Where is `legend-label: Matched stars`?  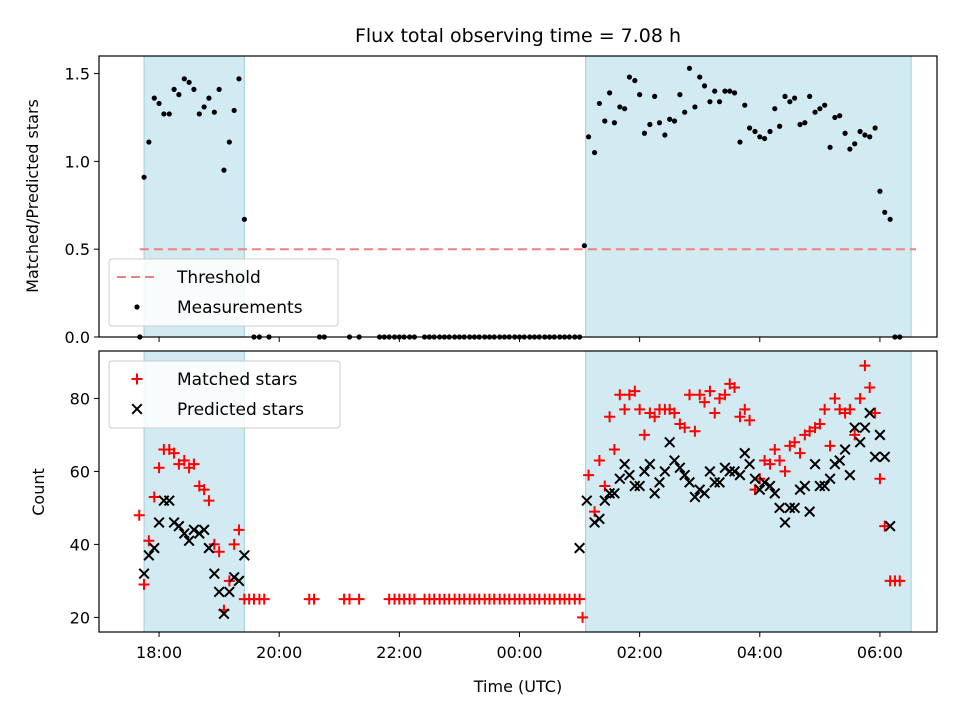
legend-label: Matched stars is located at coordinates (237, 380).